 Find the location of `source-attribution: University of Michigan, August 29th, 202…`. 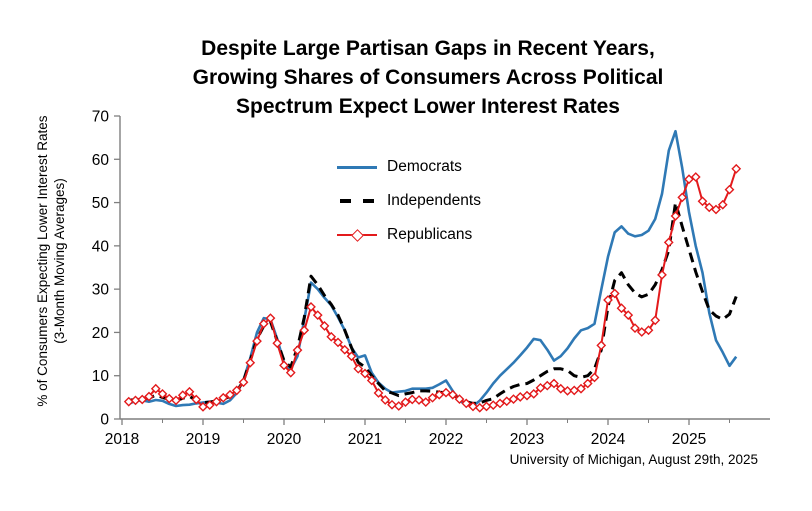

source-attribution: University of Michigan, August 29th, 202… is located at coordinates (633, 459).